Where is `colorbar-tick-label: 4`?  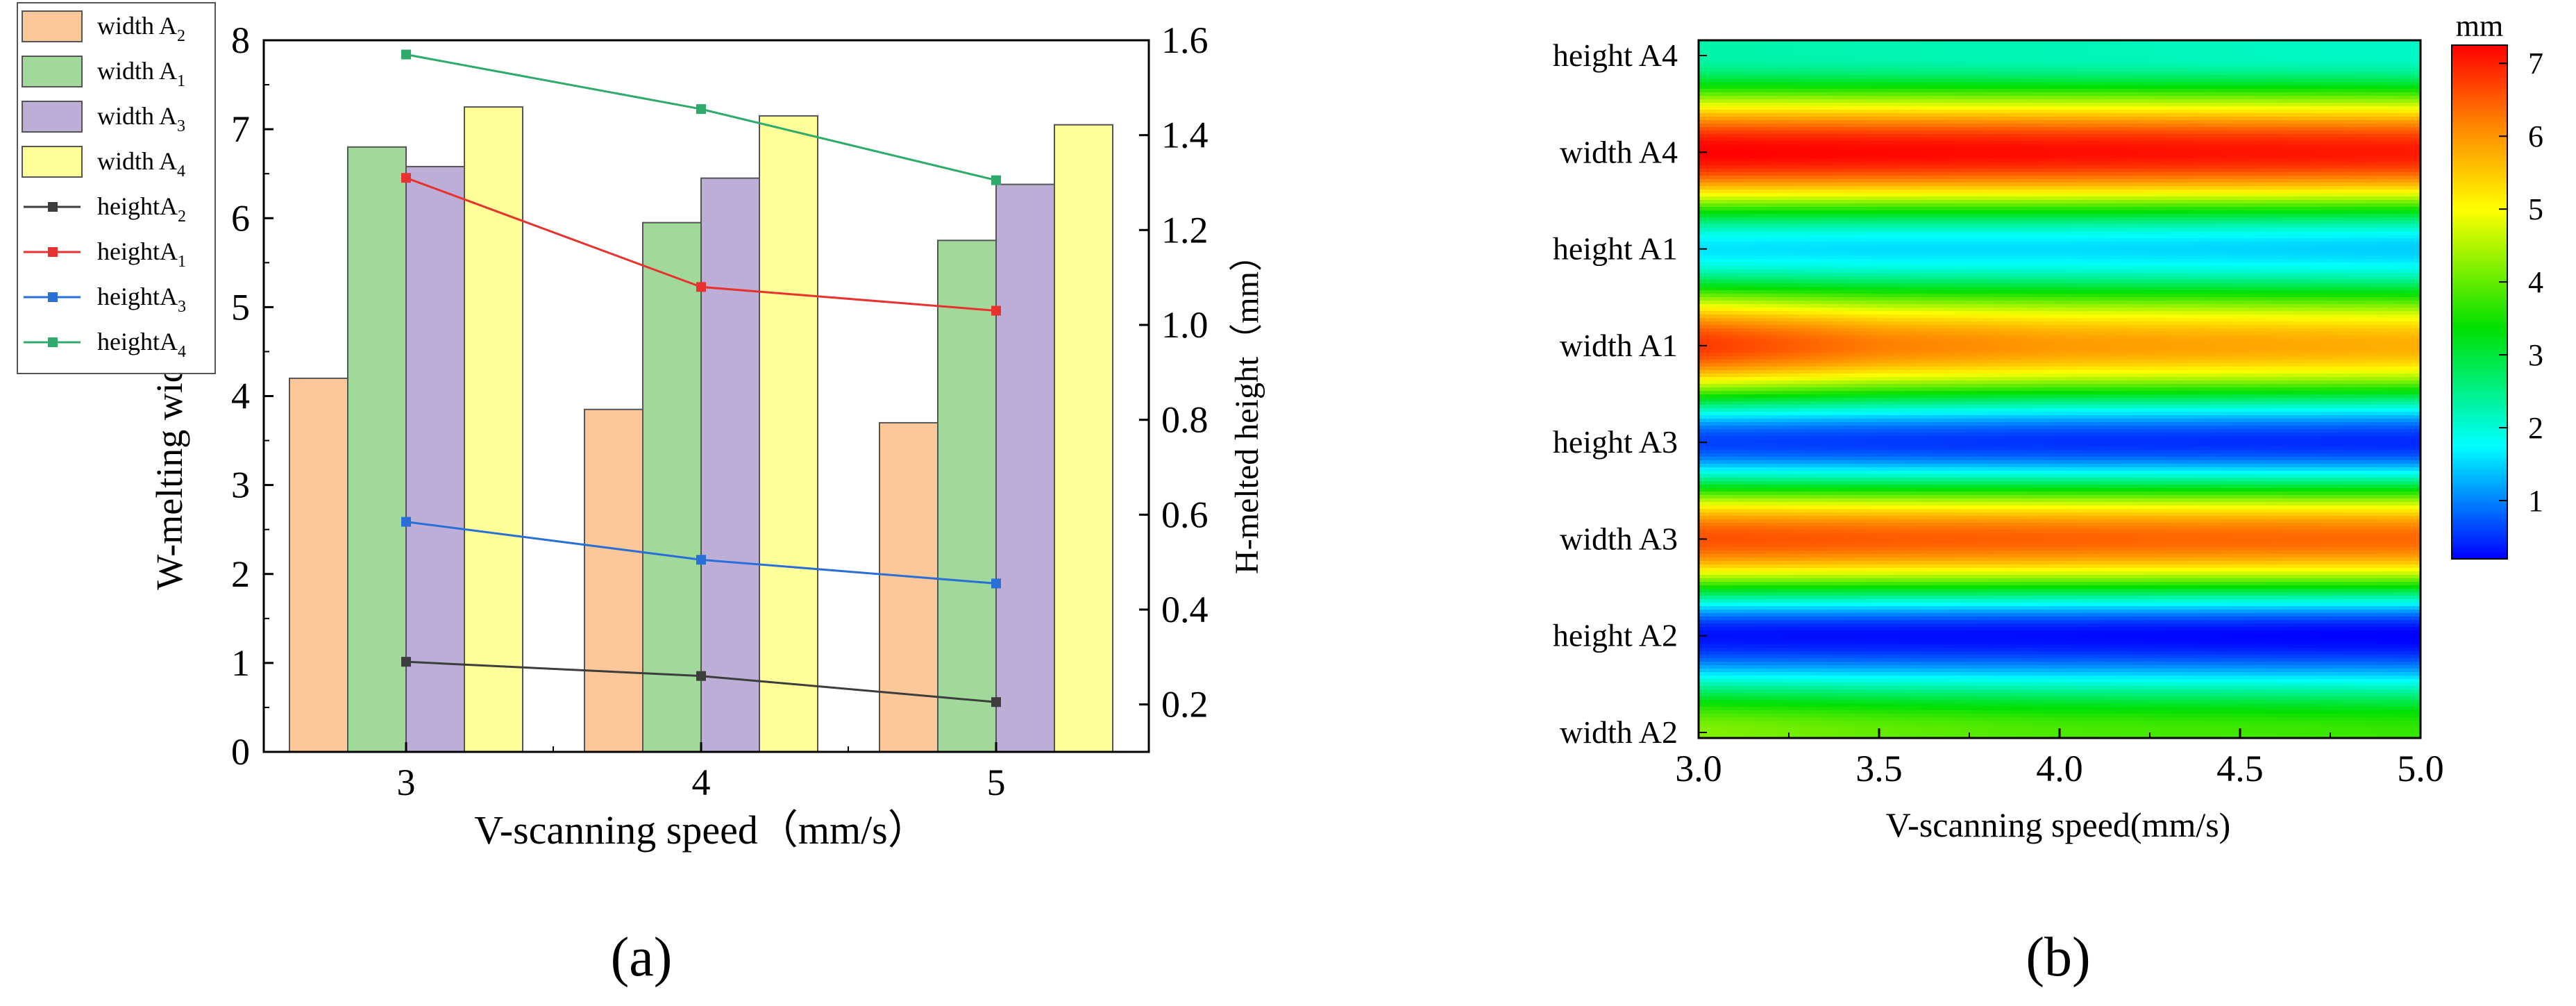 colorbar-tick-label: 4 is located at coordinates (2535, 282).